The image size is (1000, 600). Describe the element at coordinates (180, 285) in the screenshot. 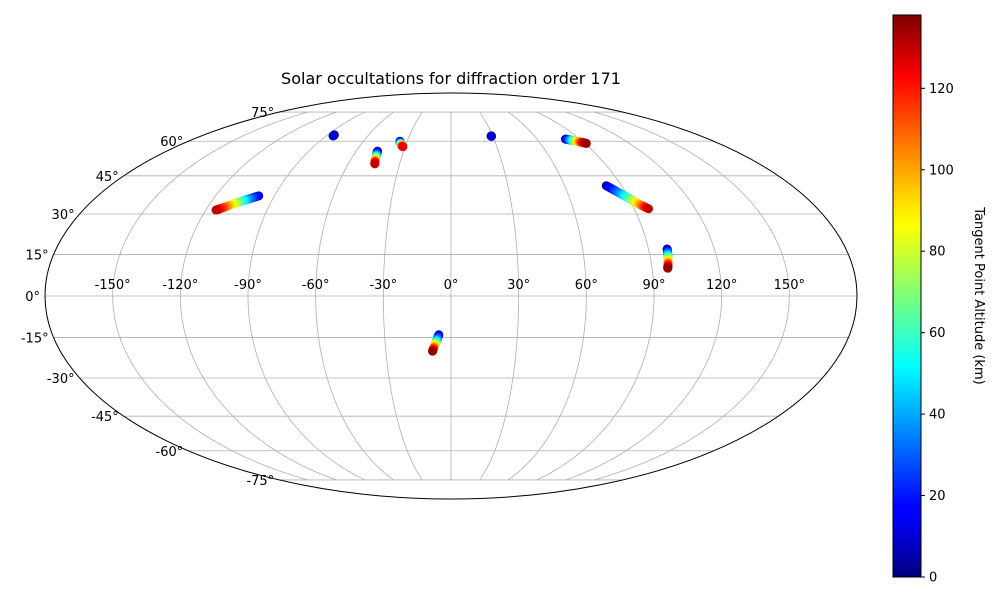

I see `longitude-tick-label: -120°` at that location.